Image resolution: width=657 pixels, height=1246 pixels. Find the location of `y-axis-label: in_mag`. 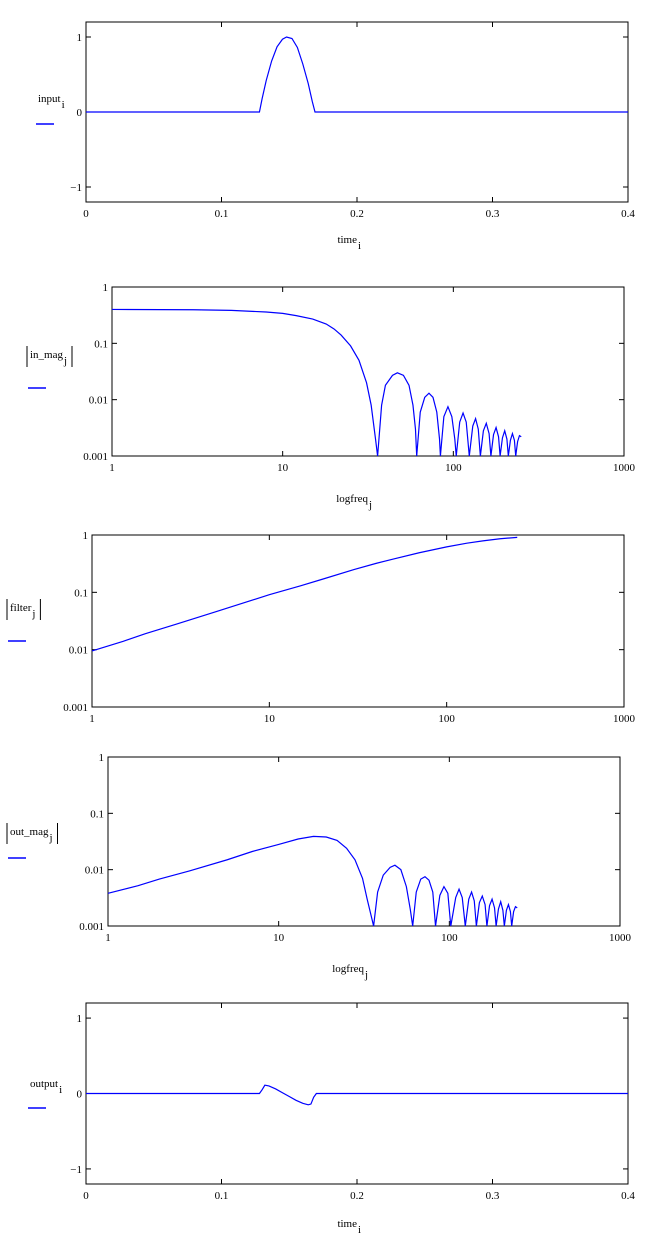

y-axis-label: in_mag is located at coordinates (46, 355).